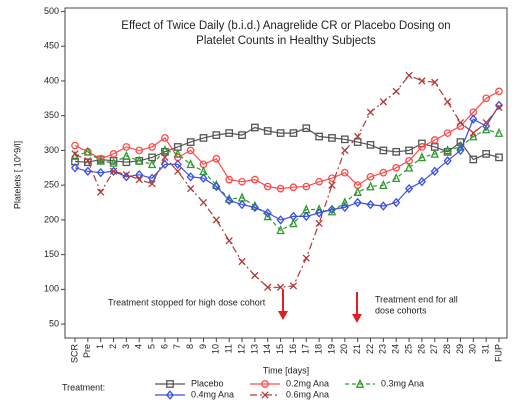 This screenshot has width=520, height=418. What do you see at coordinates (286, 41) in the screenshot?
I see `chart-title: Platelet Counts in Healthy Subjects` at bounding box center [286, 41].